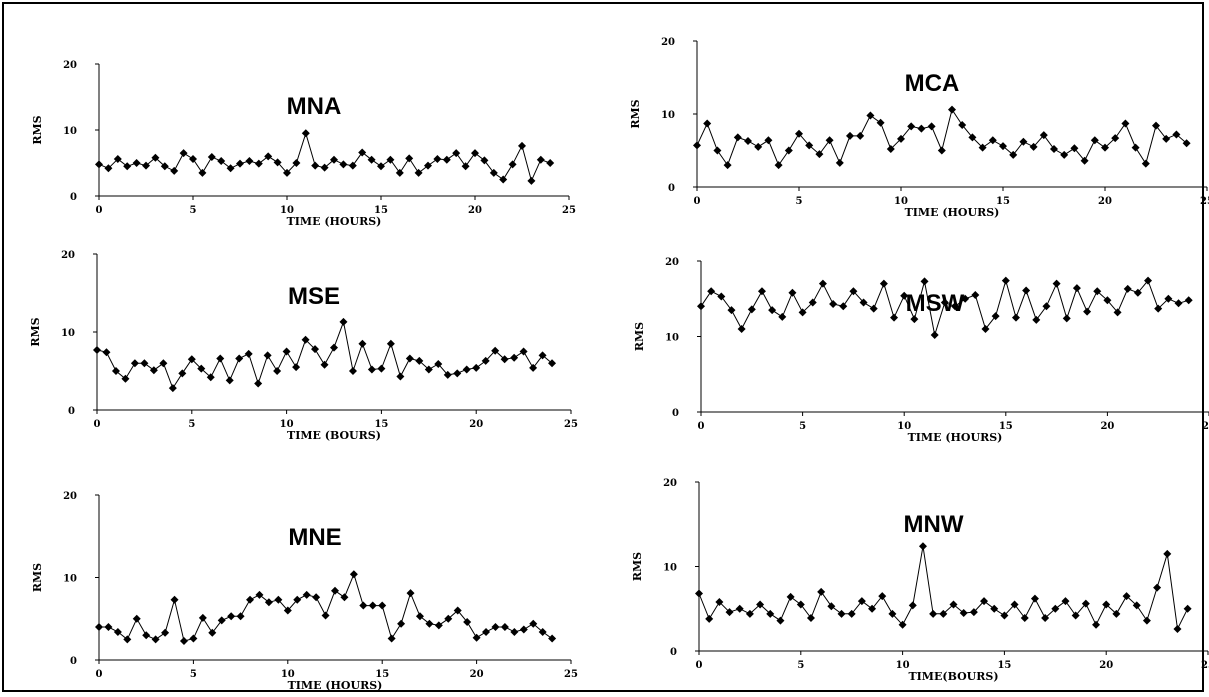 The width and height of the screenshot is (1209, 697). What do you see at coordinates (335, 685) in the screenshot?
I see `x-axis-title: TIME (HOURS)` at bounding box center [335, 685].